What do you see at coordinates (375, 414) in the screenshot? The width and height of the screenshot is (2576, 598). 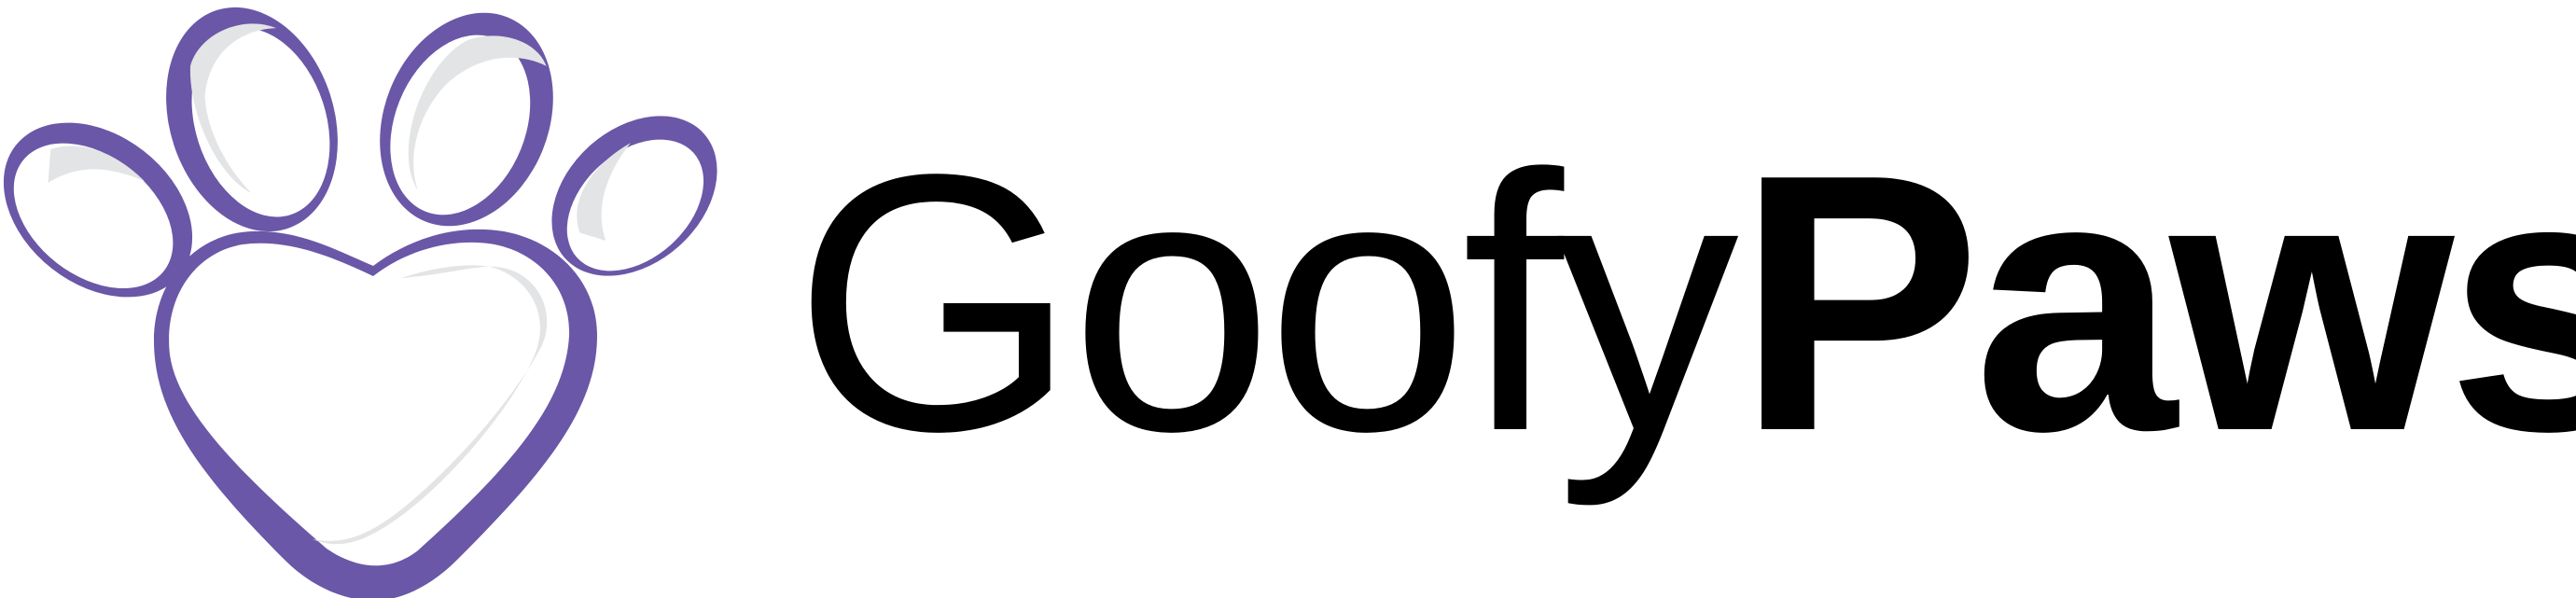 I see `paw-main-pad` at bounding box center [375, 414].